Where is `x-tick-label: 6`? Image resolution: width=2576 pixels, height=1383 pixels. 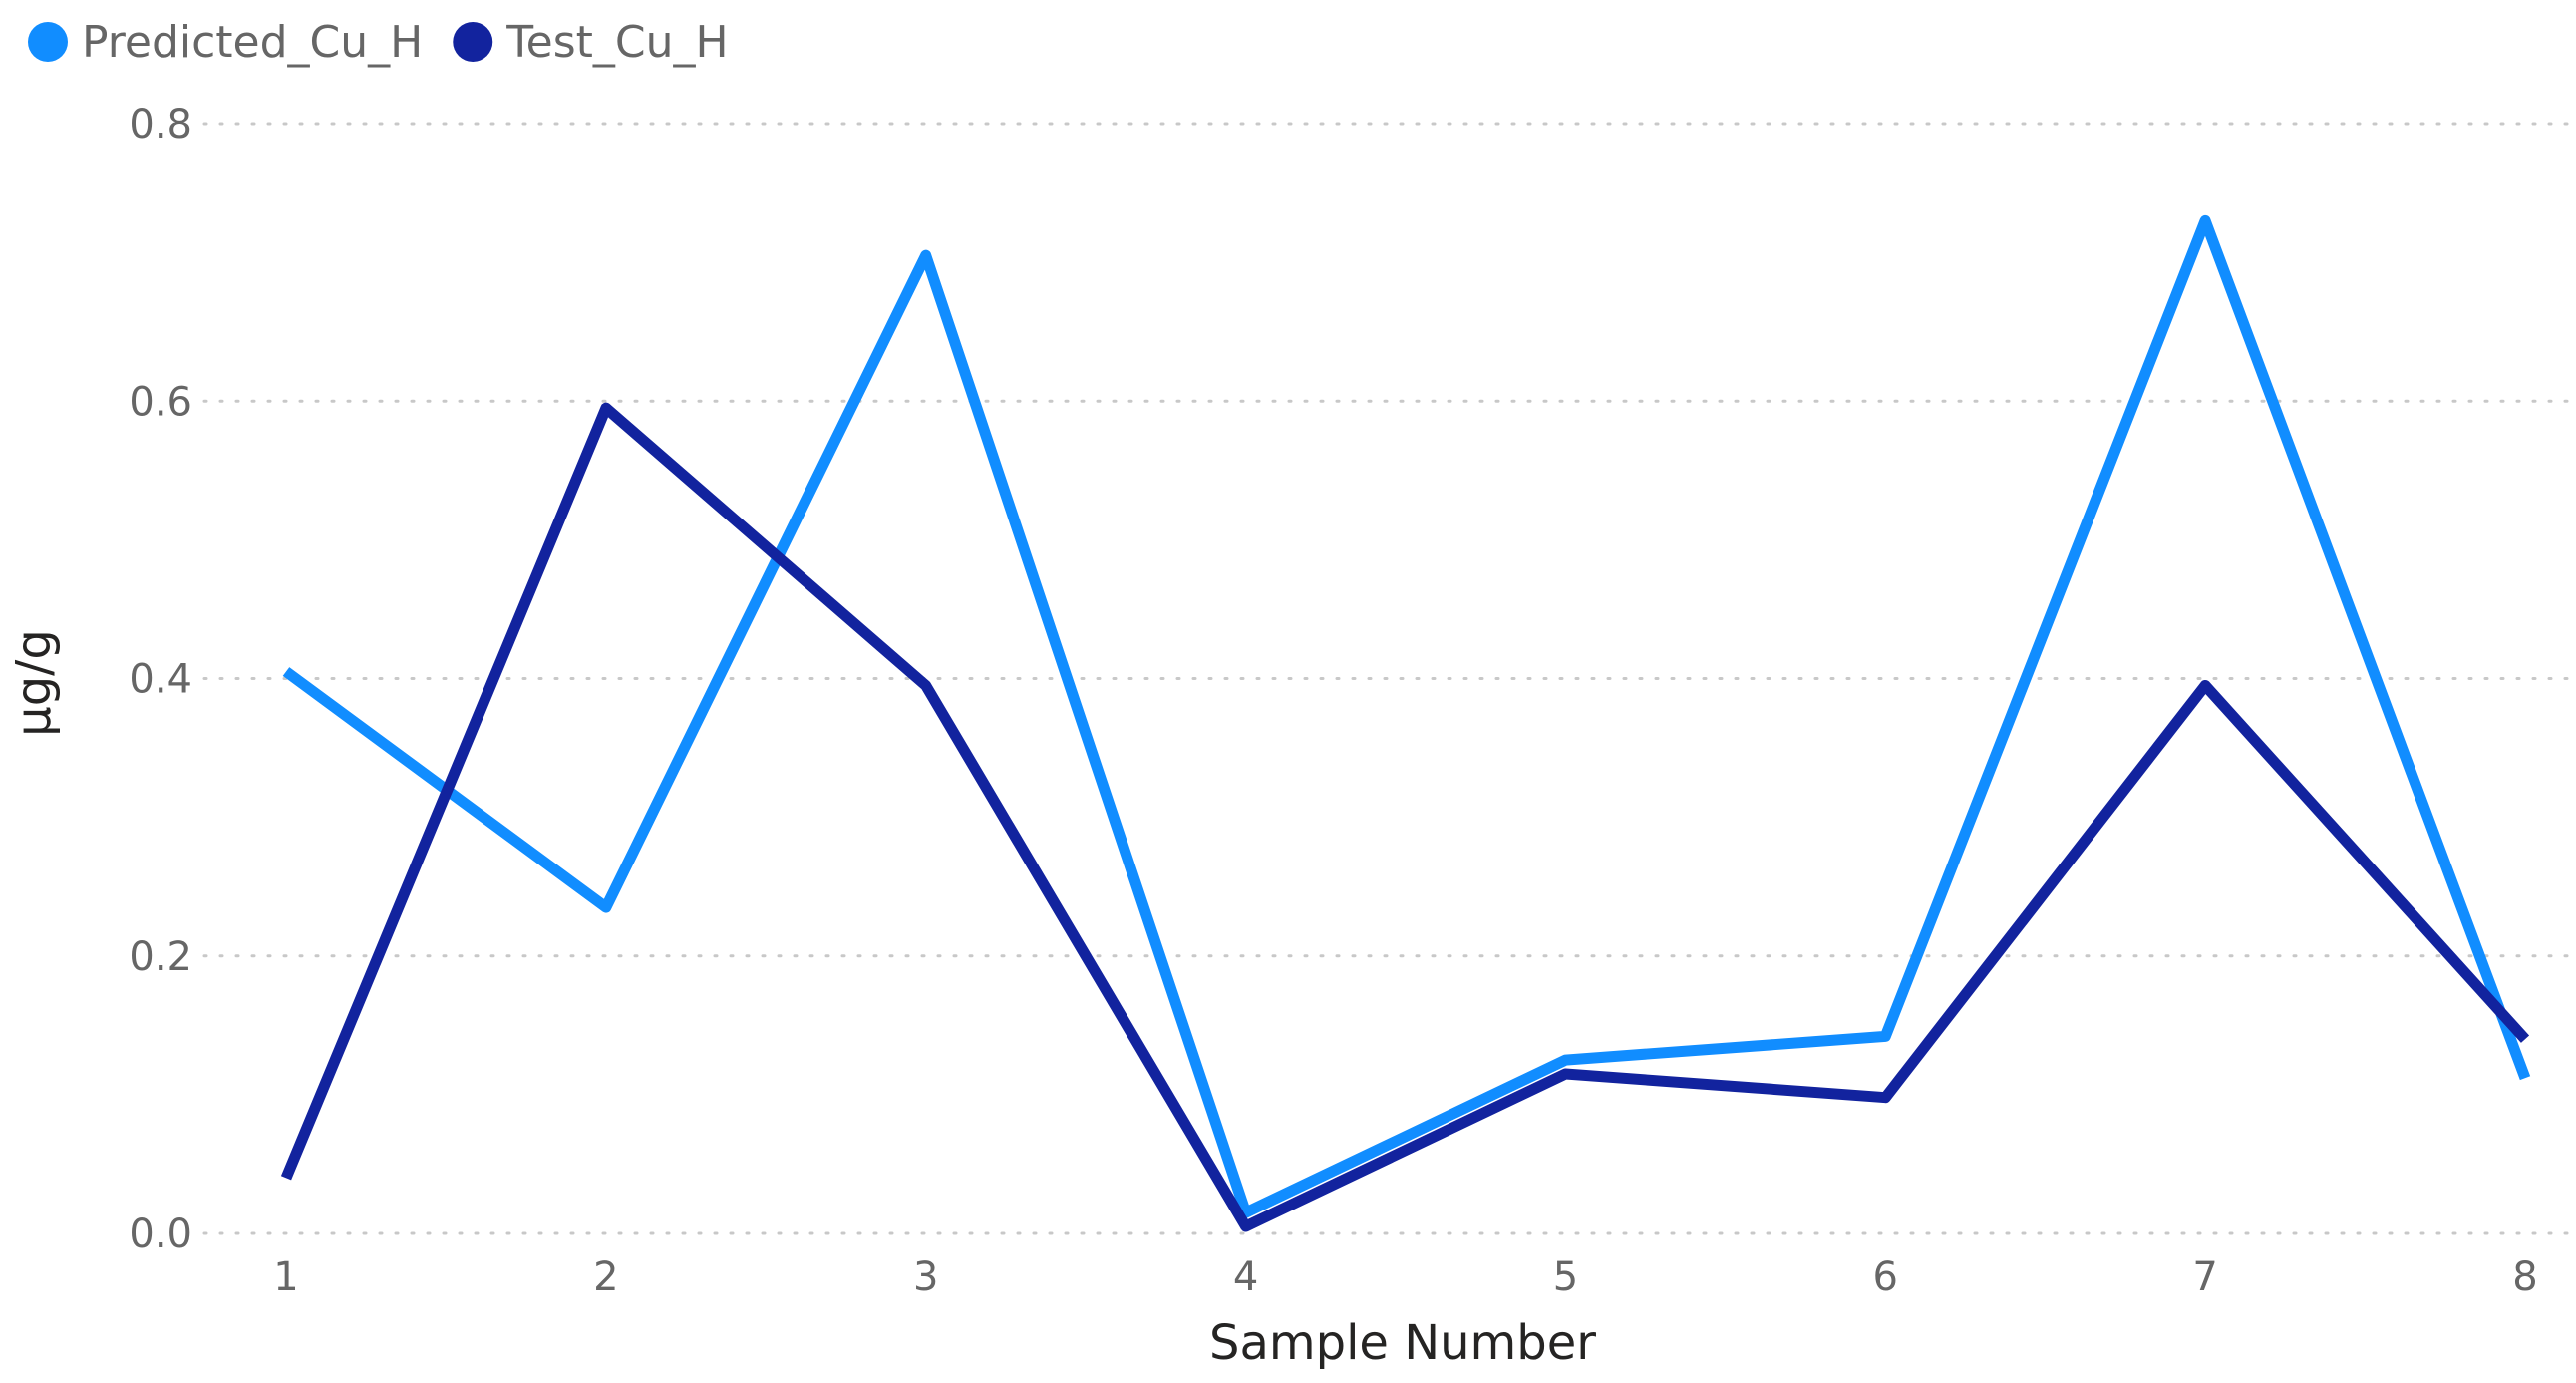
x-tick-label: 6 is located at coordinates (1885, 1277).